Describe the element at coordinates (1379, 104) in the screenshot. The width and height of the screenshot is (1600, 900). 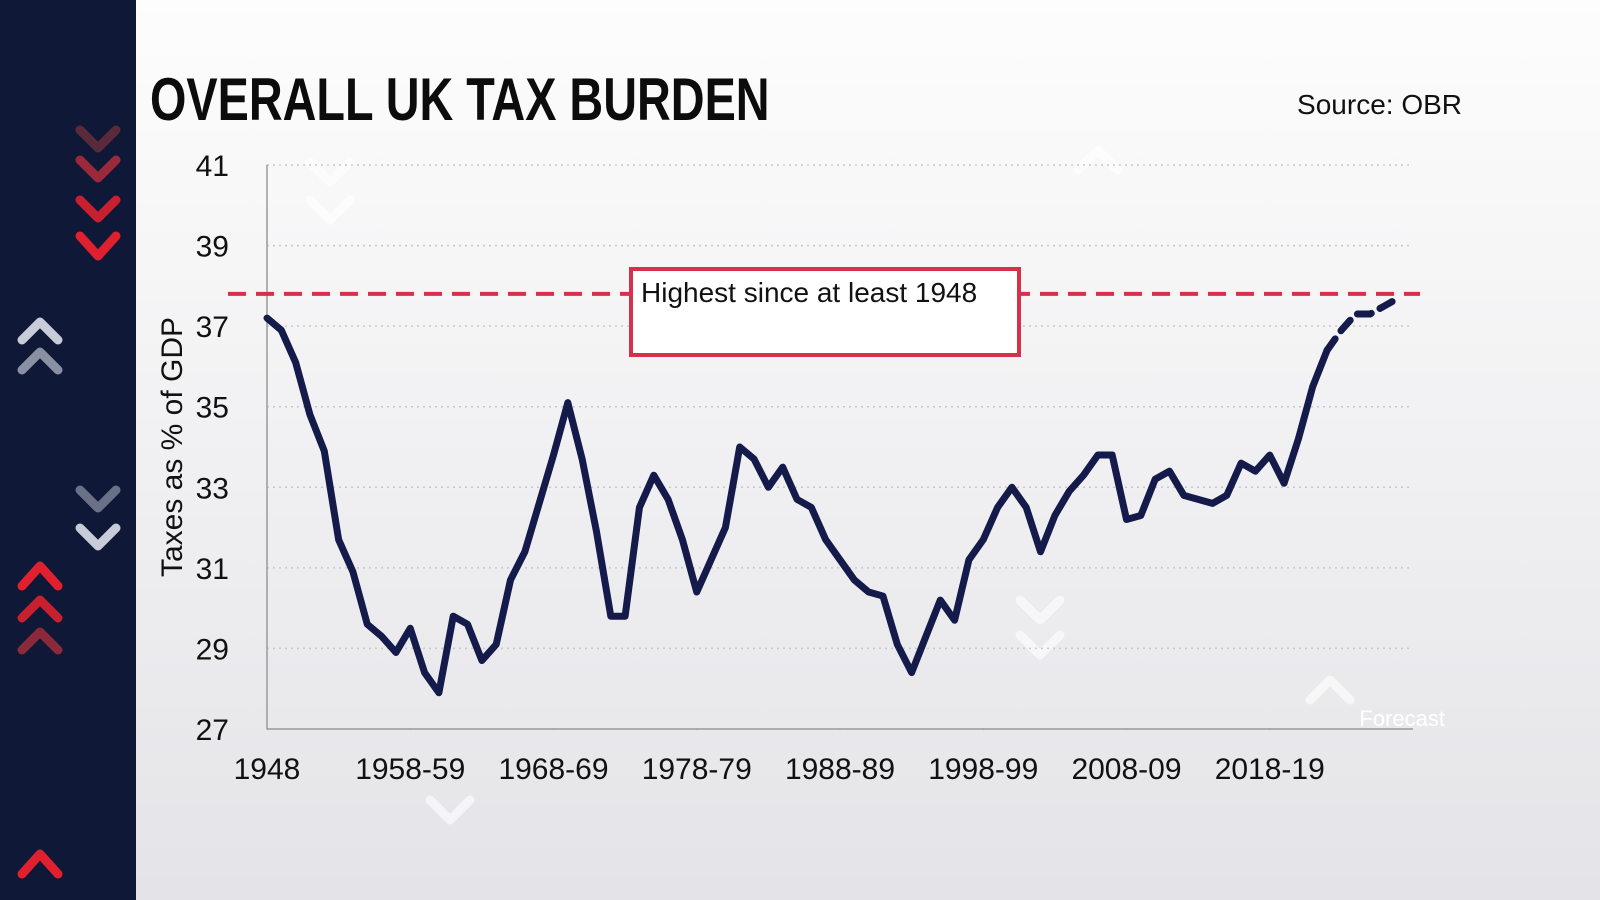
I see `source: Source: OBR` at that location.